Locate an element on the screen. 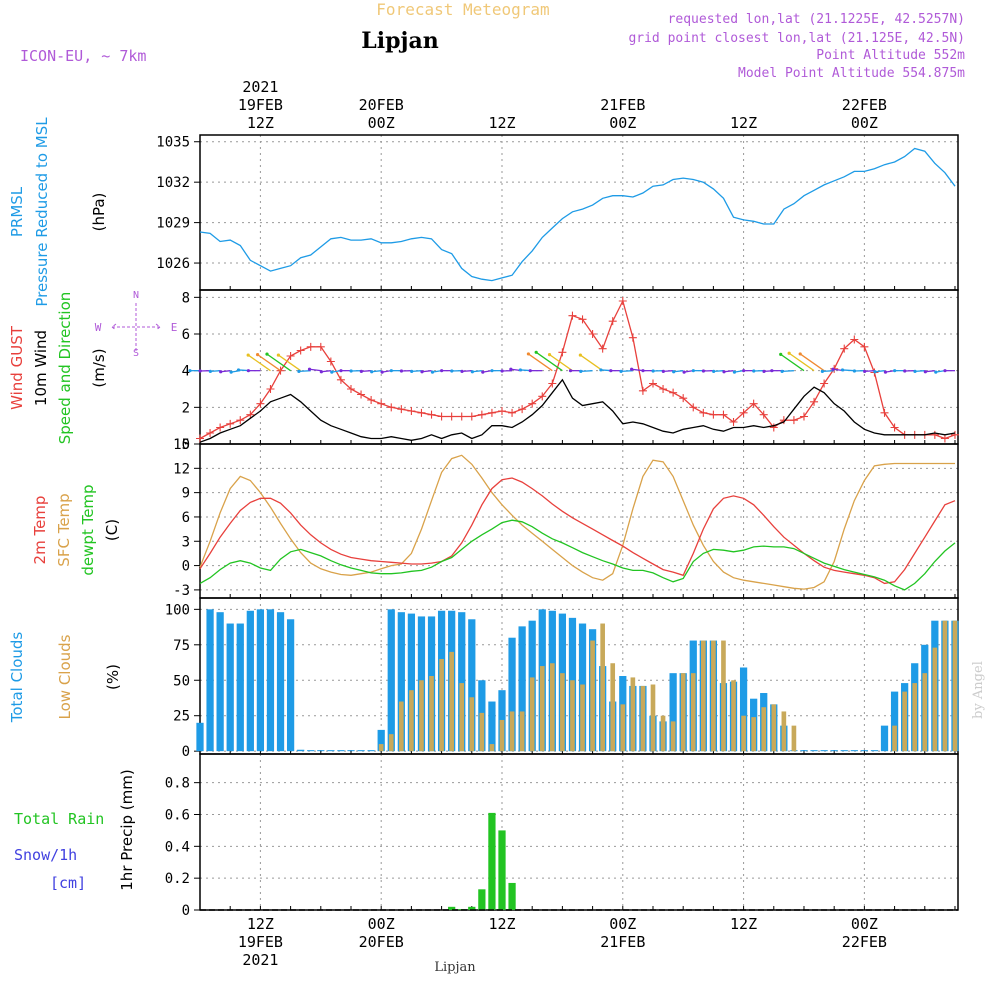 Image resolution: width=1000 pixels, height=1000 pixels. y-tick-label: 1029 is located at coordinates (173, 224).